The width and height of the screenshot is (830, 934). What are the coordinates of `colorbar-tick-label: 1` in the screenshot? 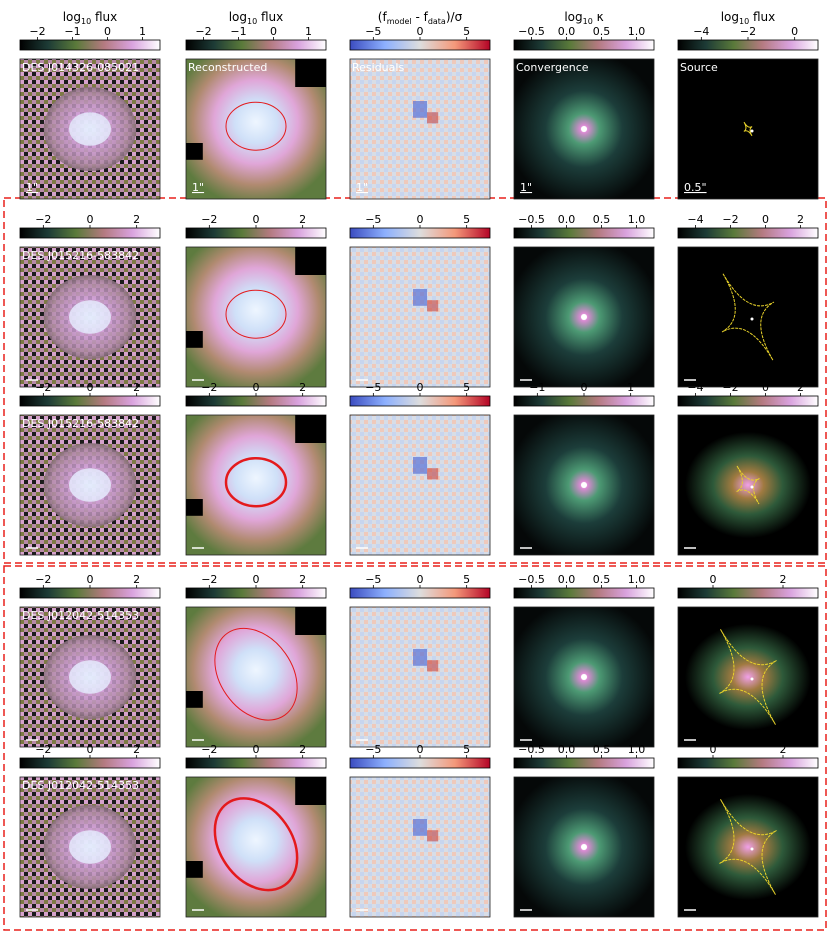 It's located at (142, 31).